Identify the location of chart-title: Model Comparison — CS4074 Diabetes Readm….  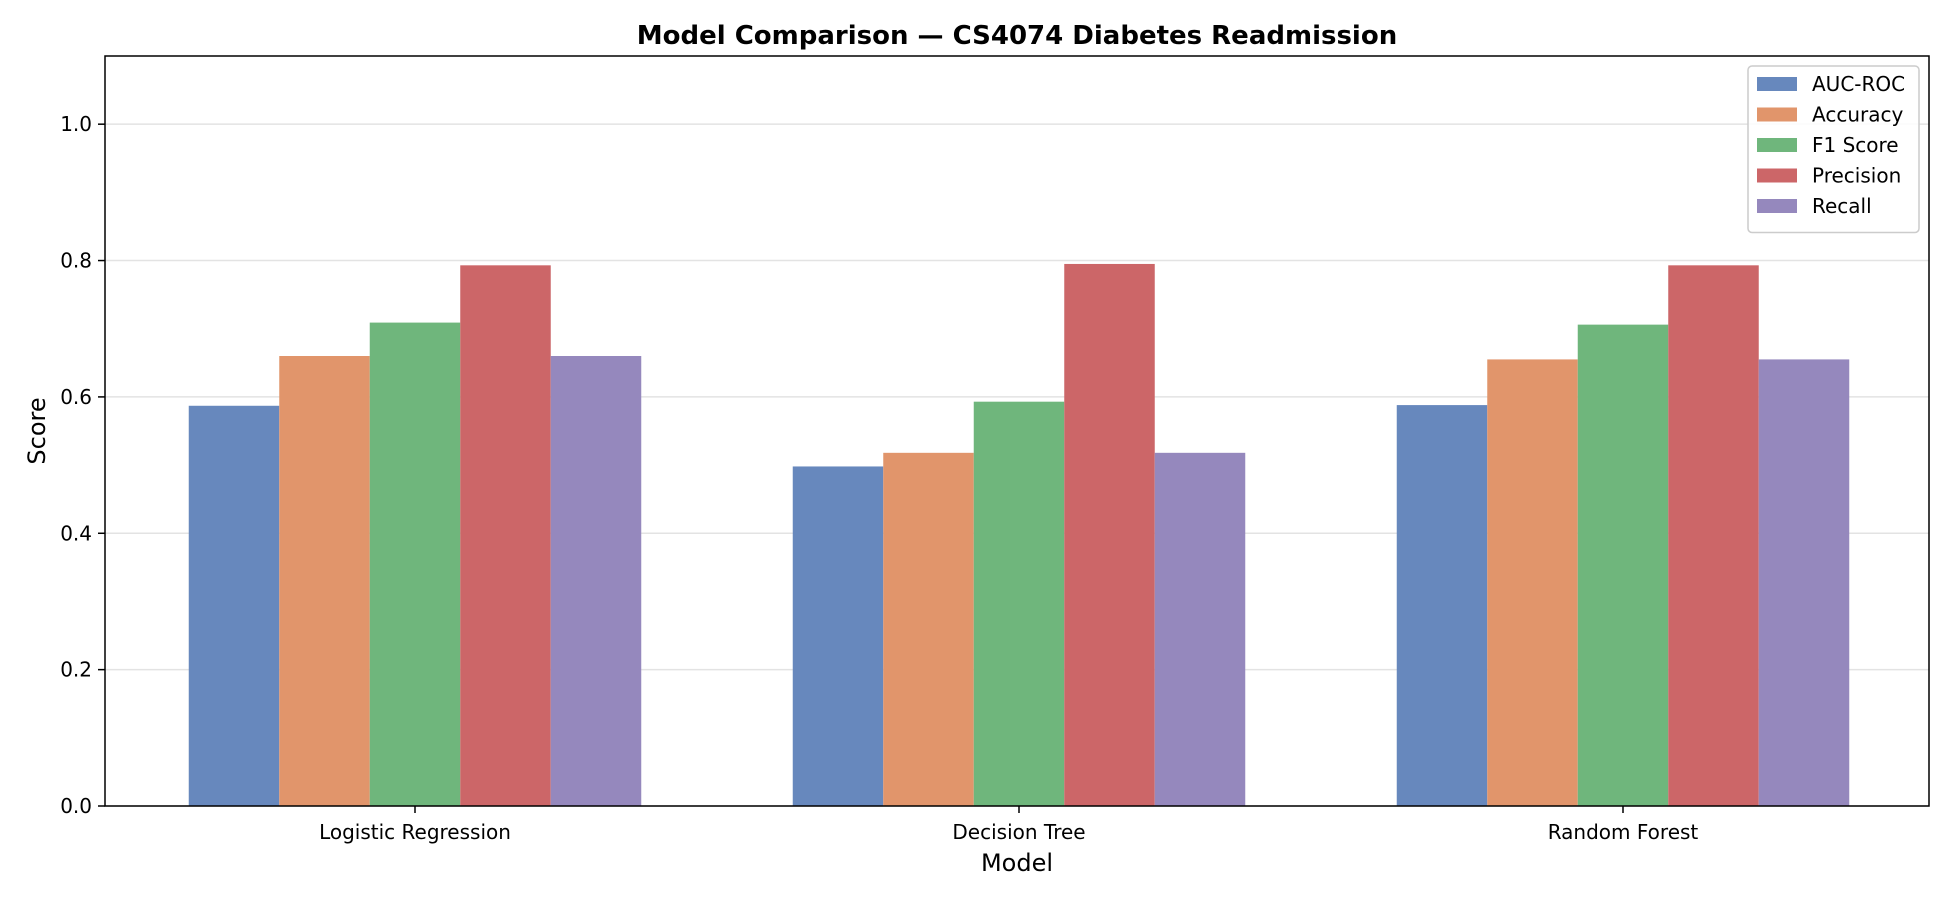
(1017, 36).